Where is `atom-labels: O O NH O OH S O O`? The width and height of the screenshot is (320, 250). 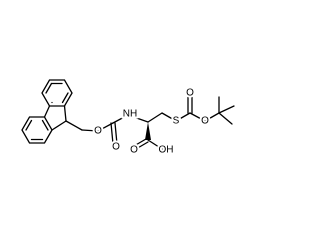
atom-labels: O O NH O OH S O O is located at coordinates (151, 122).